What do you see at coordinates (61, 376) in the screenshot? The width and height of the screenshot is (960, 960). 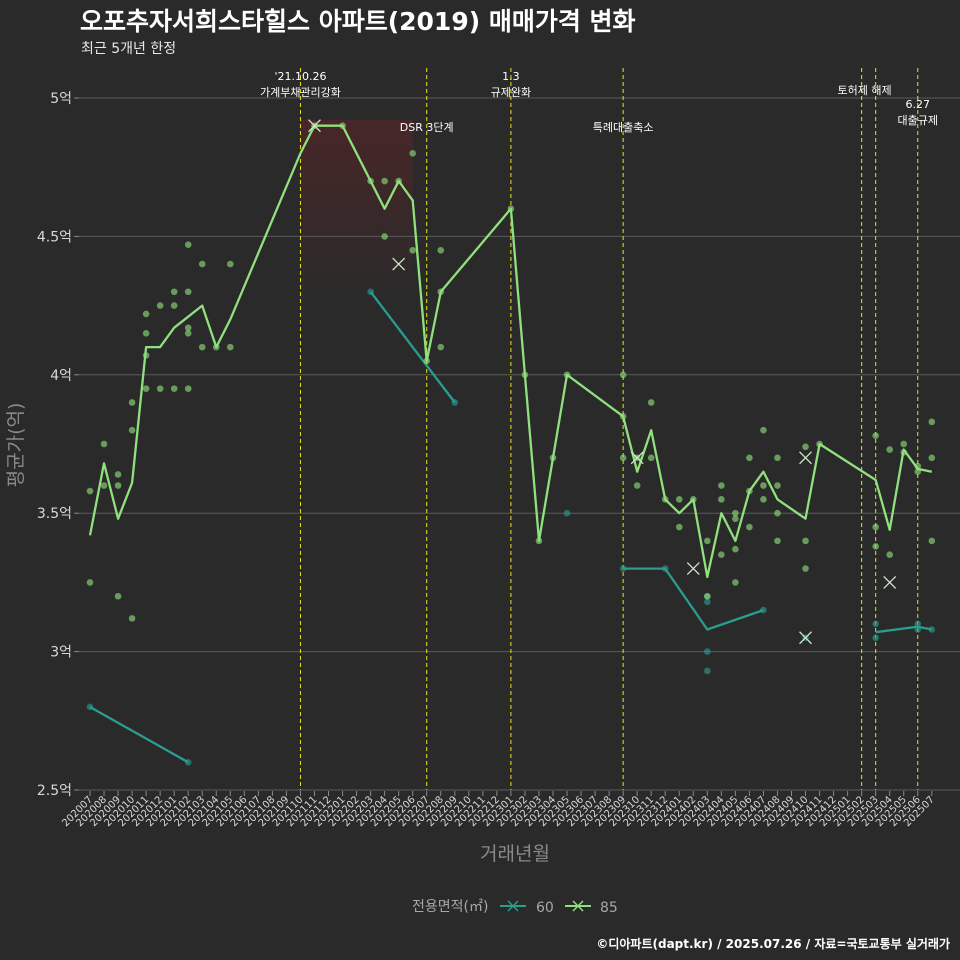 I see `y-tick-label: 4억` at bounding box center [61, 376].